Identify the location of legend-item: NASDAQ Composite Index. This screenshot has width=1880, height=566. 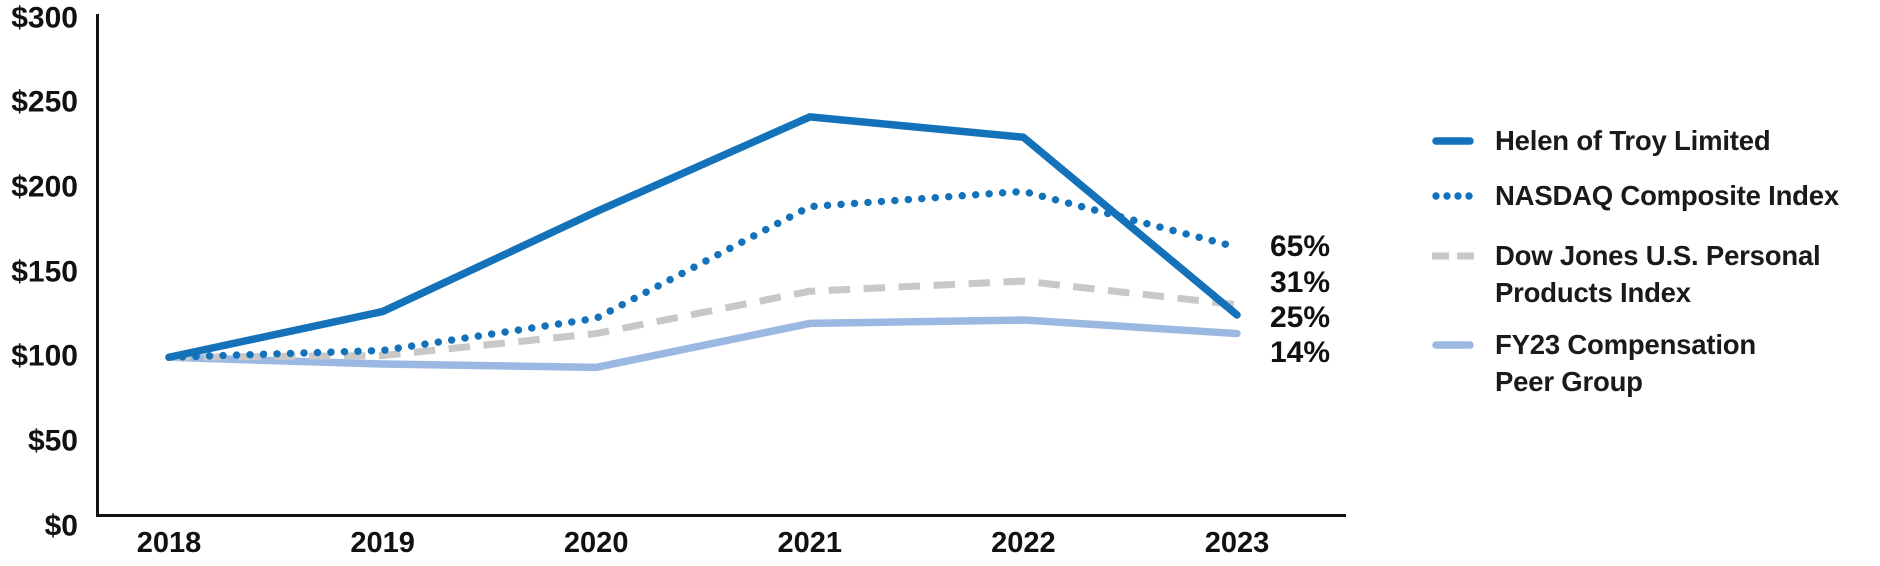
(1635, 196).